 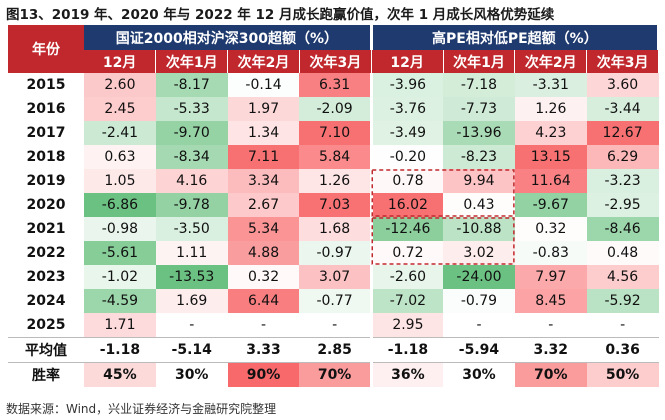 I want to click on table-cell: 7.97, so click(x=550, y=277).